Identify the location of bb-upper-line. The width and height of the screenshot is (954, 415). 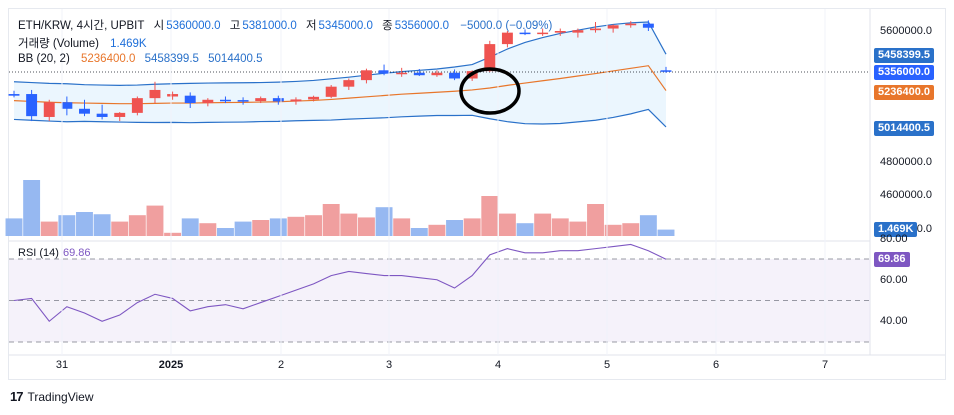
(340, 53).